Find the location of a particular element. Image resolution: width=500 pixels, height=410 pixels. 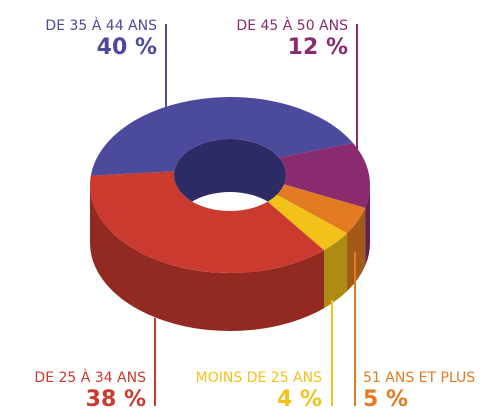

category-label: DE 25 À 34 ANS is located at coordinates (90, 377).